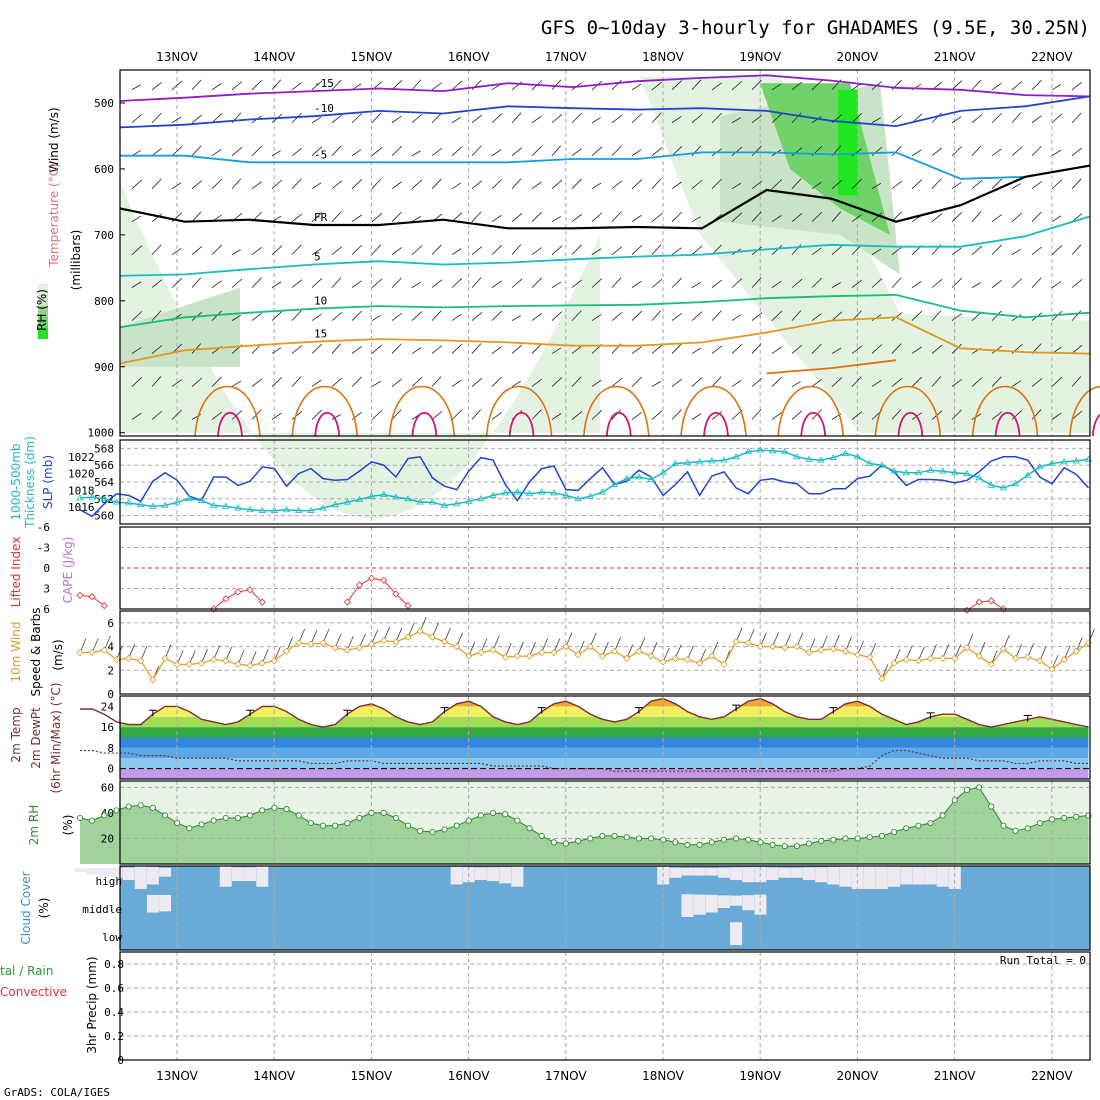 The image size is (1100, 1100). What do you see at coordinates (584, 825) in the screenshot?
I see `rh-area` at bounding box center [584, 825].